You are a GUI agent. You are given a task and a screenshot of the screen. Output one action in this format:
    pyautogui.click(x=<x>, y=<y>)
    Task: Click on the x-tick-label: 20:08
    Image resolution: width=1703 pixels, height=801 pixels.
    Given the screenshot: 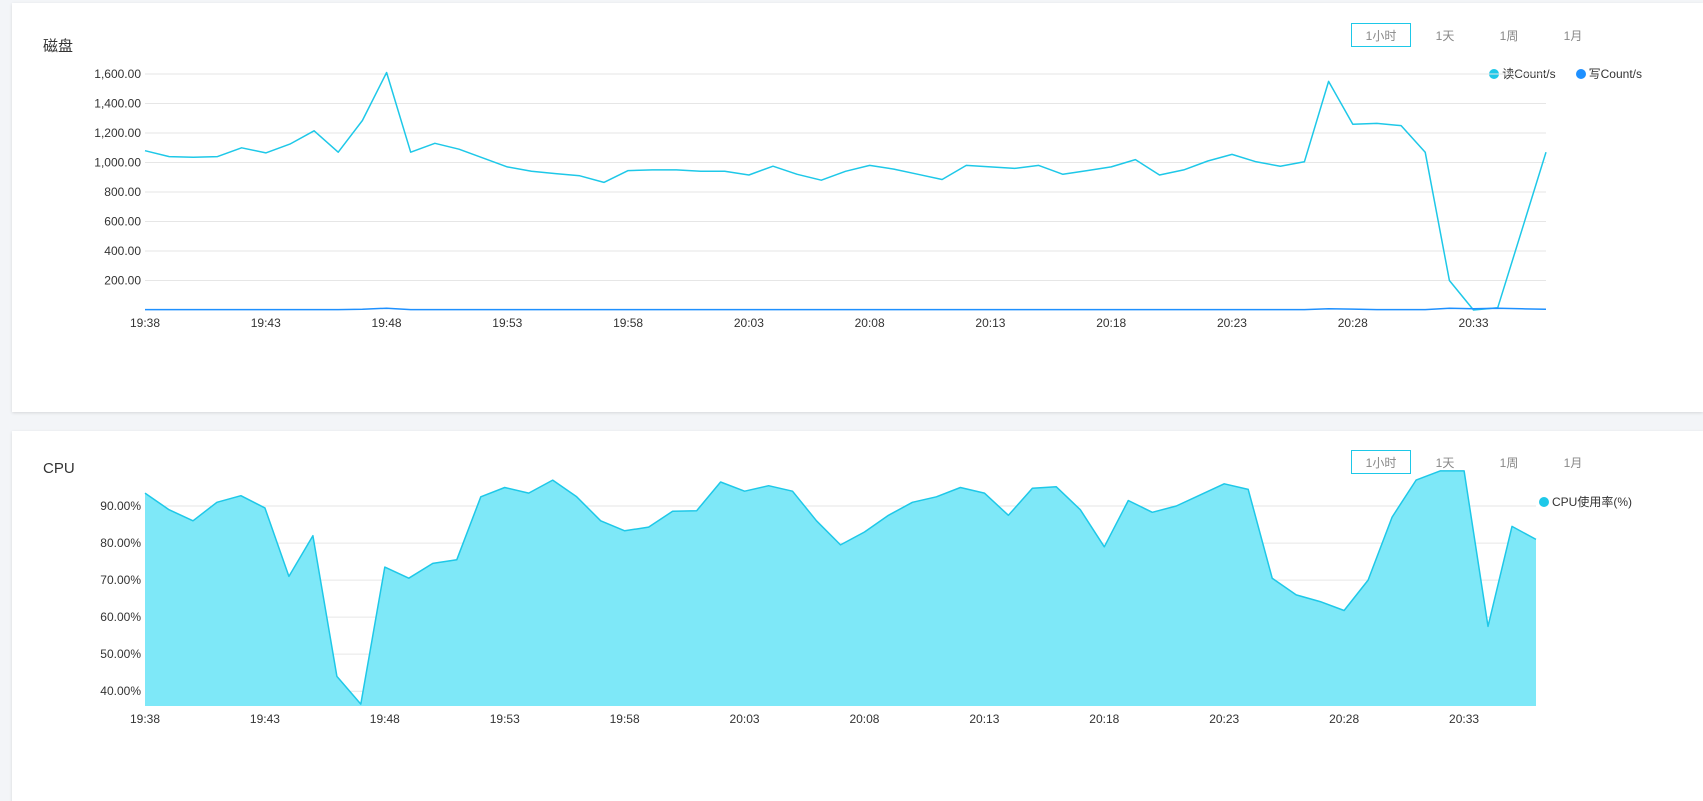 What is the action you would take?
    pyautogui.click(x=864, y=719)
    